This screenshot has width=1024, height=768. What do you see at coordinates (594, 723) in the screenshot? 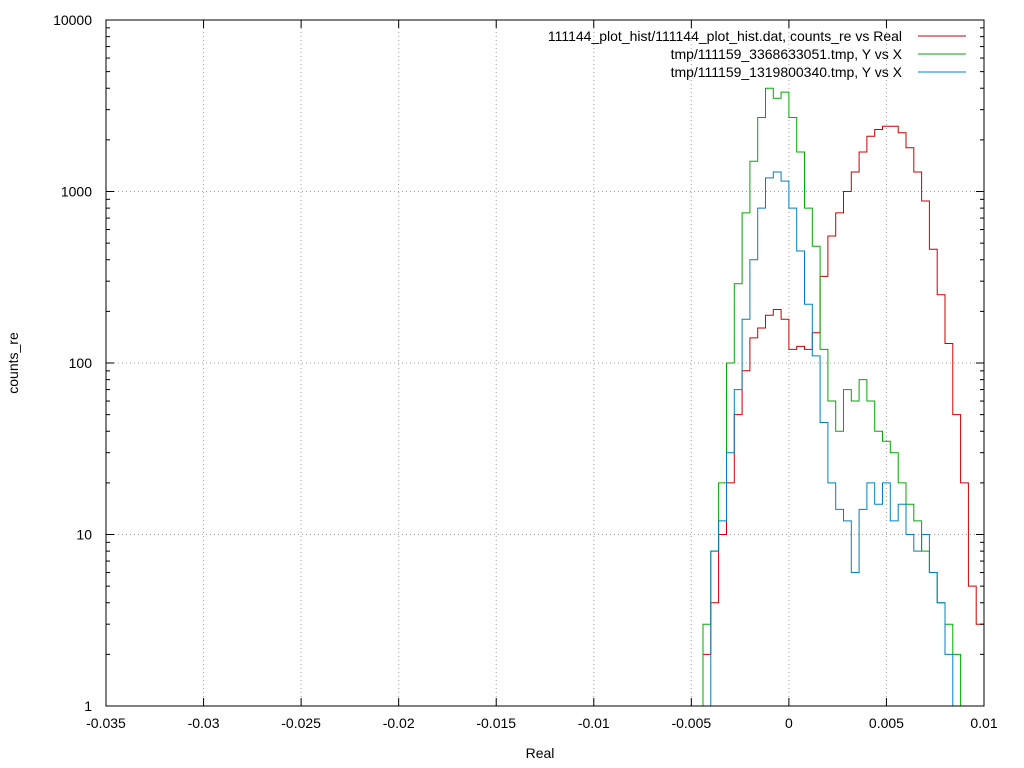
I see `x-tick-label: -0.01` at bounding box center [594, 723].